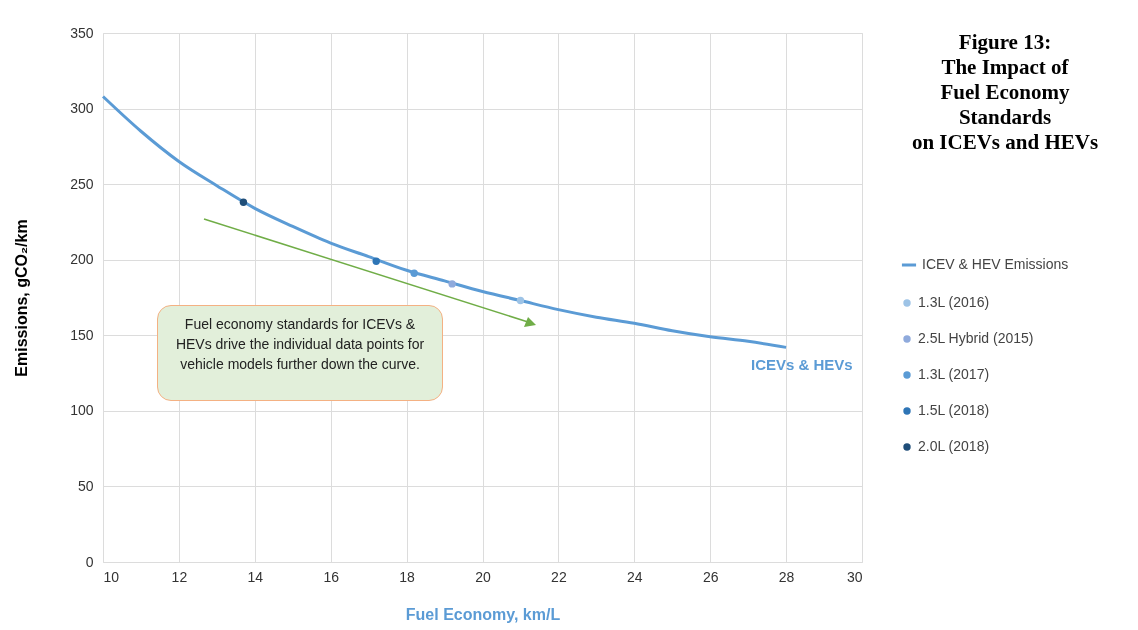  What do you see at coordinates (255, 576) in the screenshot?
I see `x-tick-label: 14` at bounding box center [255, 576].